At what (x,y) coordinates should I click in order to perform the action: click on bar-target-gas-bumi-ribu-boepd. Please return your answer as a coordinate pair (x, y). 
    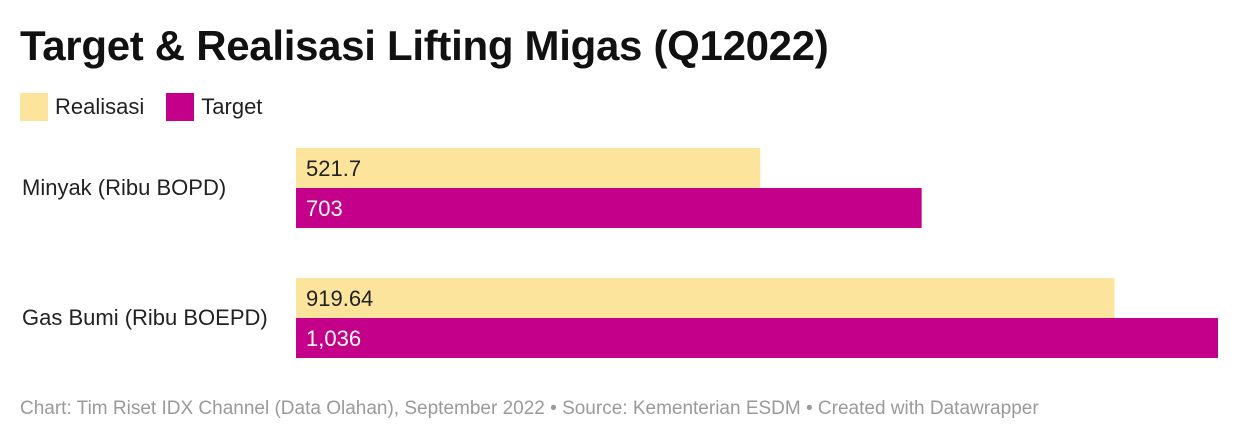
    Looking at the image, I should click on (757, 338).